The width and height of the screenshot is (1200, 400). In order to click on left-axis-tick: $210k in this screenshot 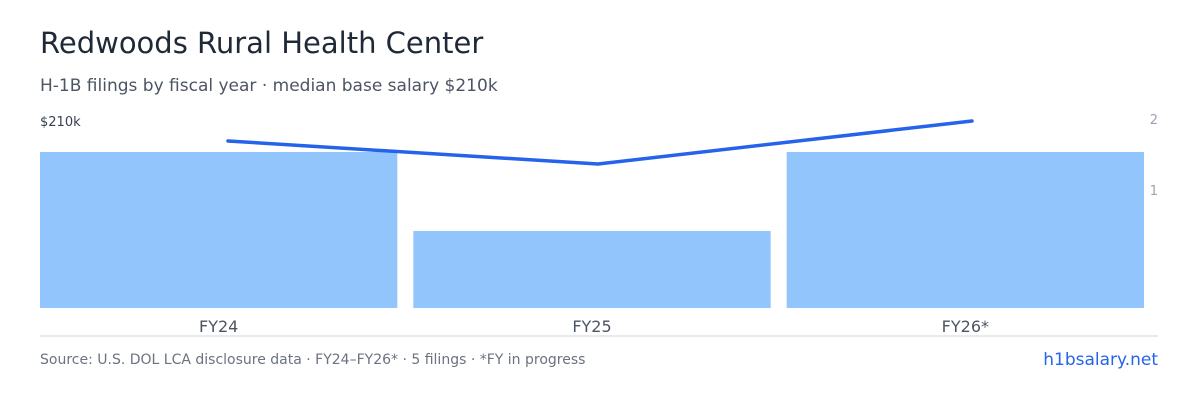, I will do `click(60, 122)`.